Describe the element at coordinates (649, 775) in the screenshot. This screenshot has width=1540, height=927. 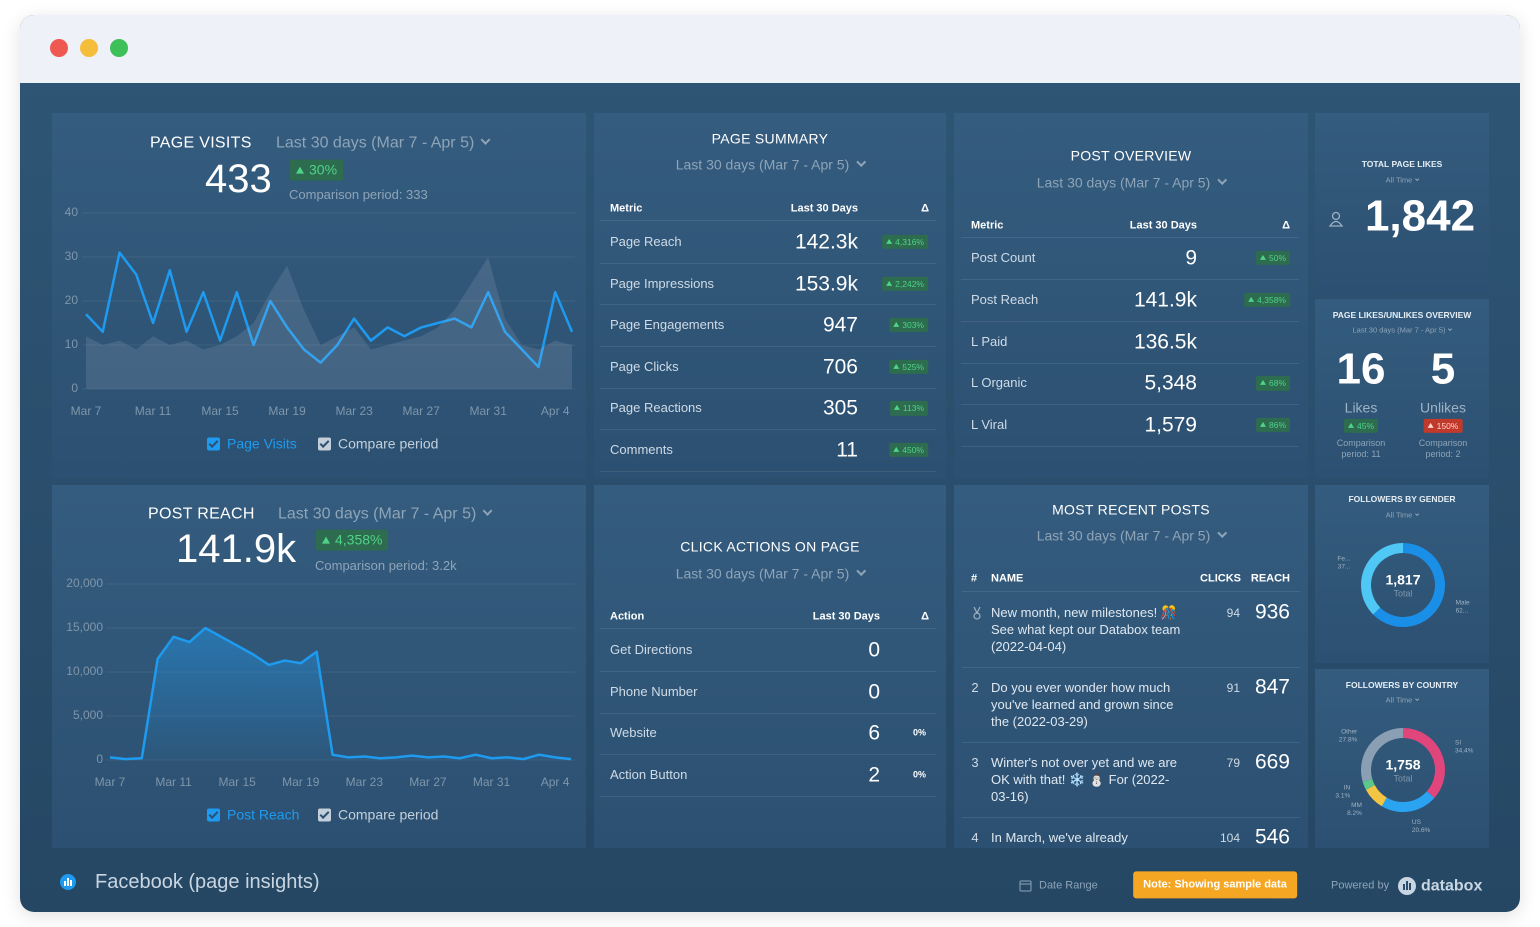
I see `metric-name: Action Button` at that location.